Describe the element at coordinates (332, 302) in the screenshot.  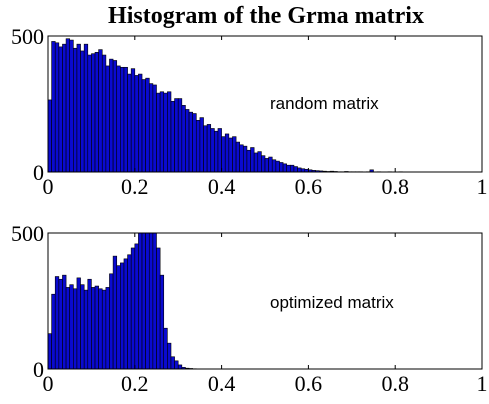
I see `chart-annotation: optimized matrix` at that location.